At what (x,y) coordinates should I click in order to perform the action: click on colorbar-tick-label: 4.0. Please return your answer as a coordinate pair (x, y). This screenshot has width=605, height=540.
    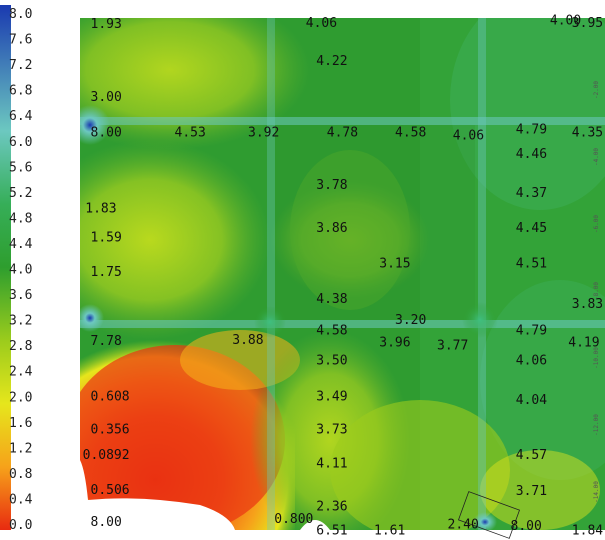
    Looking at the image, I should click on (20, 270).